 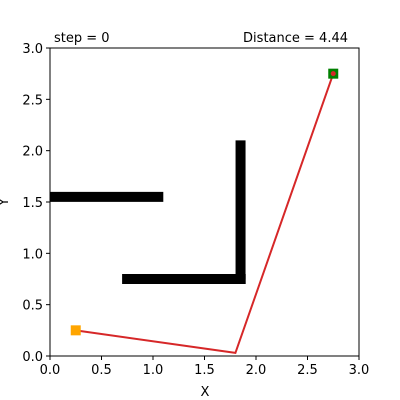 What do you see at coordinates (204, 370) in the screenshot?
I see `x-tick-label: 1.5` at bounding box center [204, 370].